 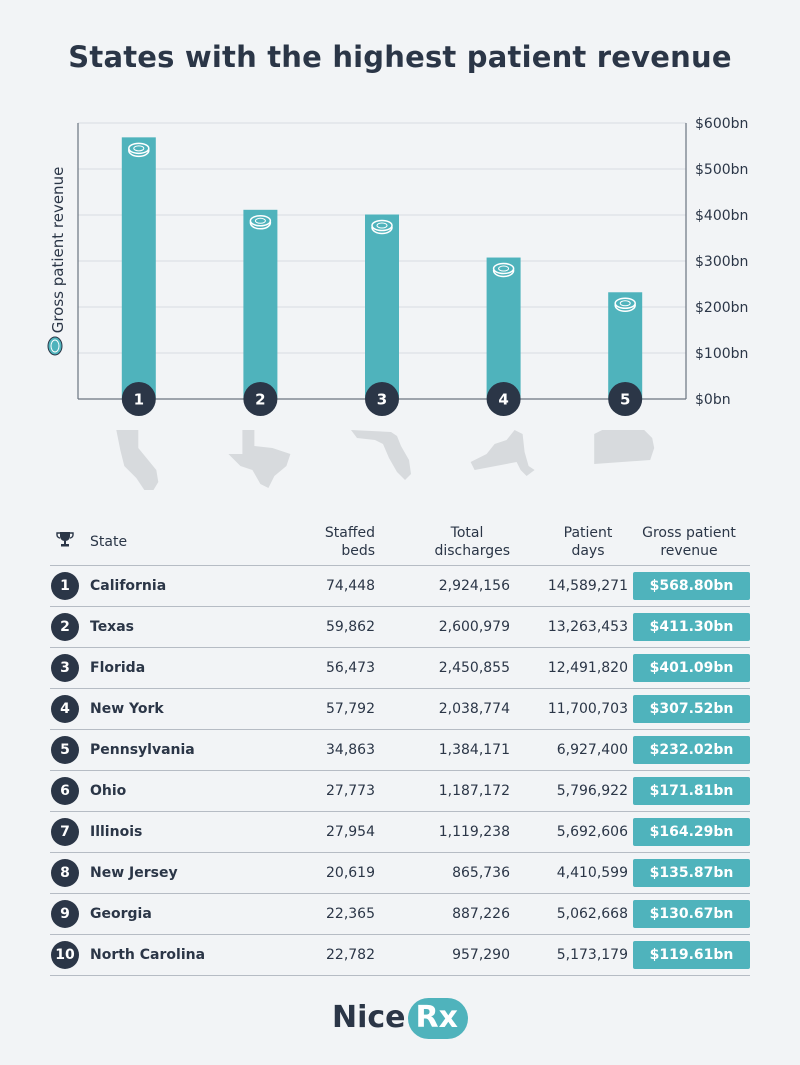 I want to click on header-revenue: Gross patient revenue, so click(x=689, y=542).